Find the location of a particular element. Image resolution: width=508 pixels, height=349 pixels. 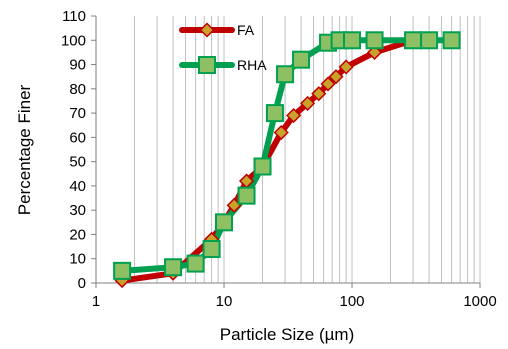

y-tick-label: 90 is located at coordinates (77, 65).